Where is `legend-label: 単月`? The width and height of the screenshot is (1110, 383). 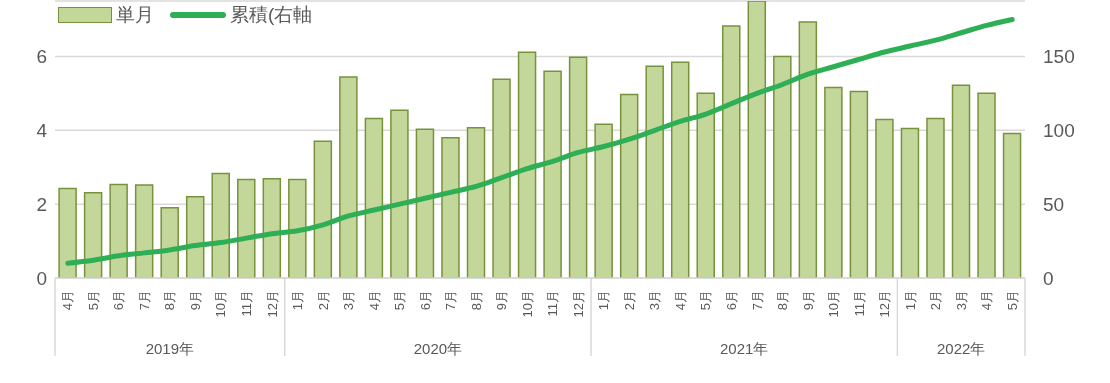
legend-label: 単月 is located at coordinates (135, 15).